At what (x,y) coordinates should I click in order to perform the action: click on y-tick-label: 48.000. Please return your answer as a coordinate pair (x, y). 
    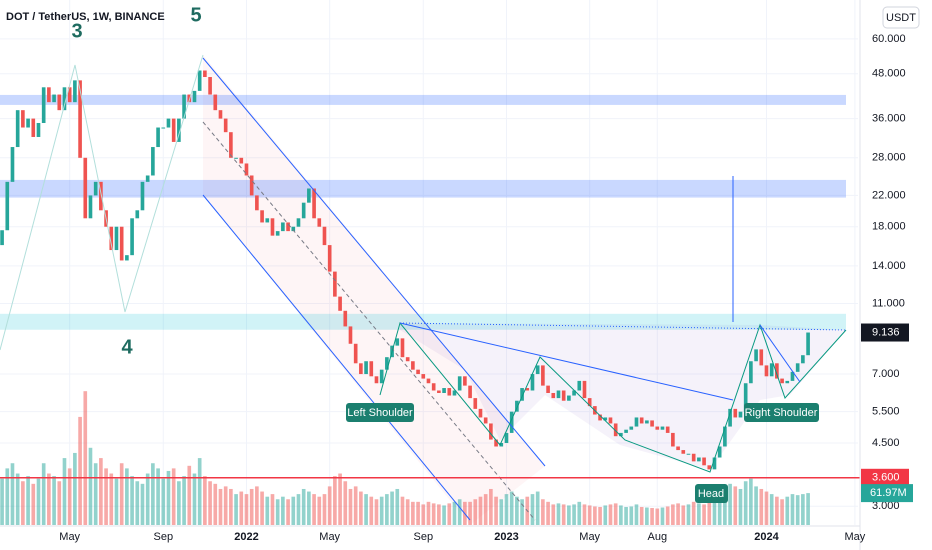
    Looking at the image, I should click on (889, 74).